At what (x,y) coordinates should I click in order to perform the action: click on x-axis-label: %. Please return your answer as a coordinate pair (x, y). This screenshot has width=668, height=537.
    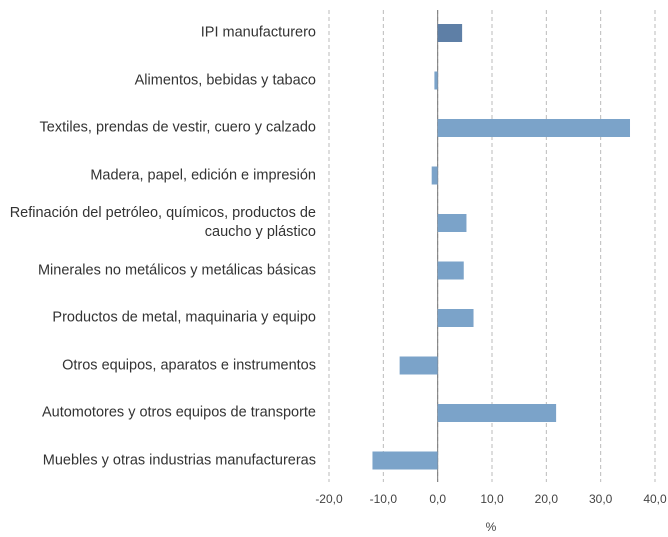
    Looking at the image, I should click on (491, 527).